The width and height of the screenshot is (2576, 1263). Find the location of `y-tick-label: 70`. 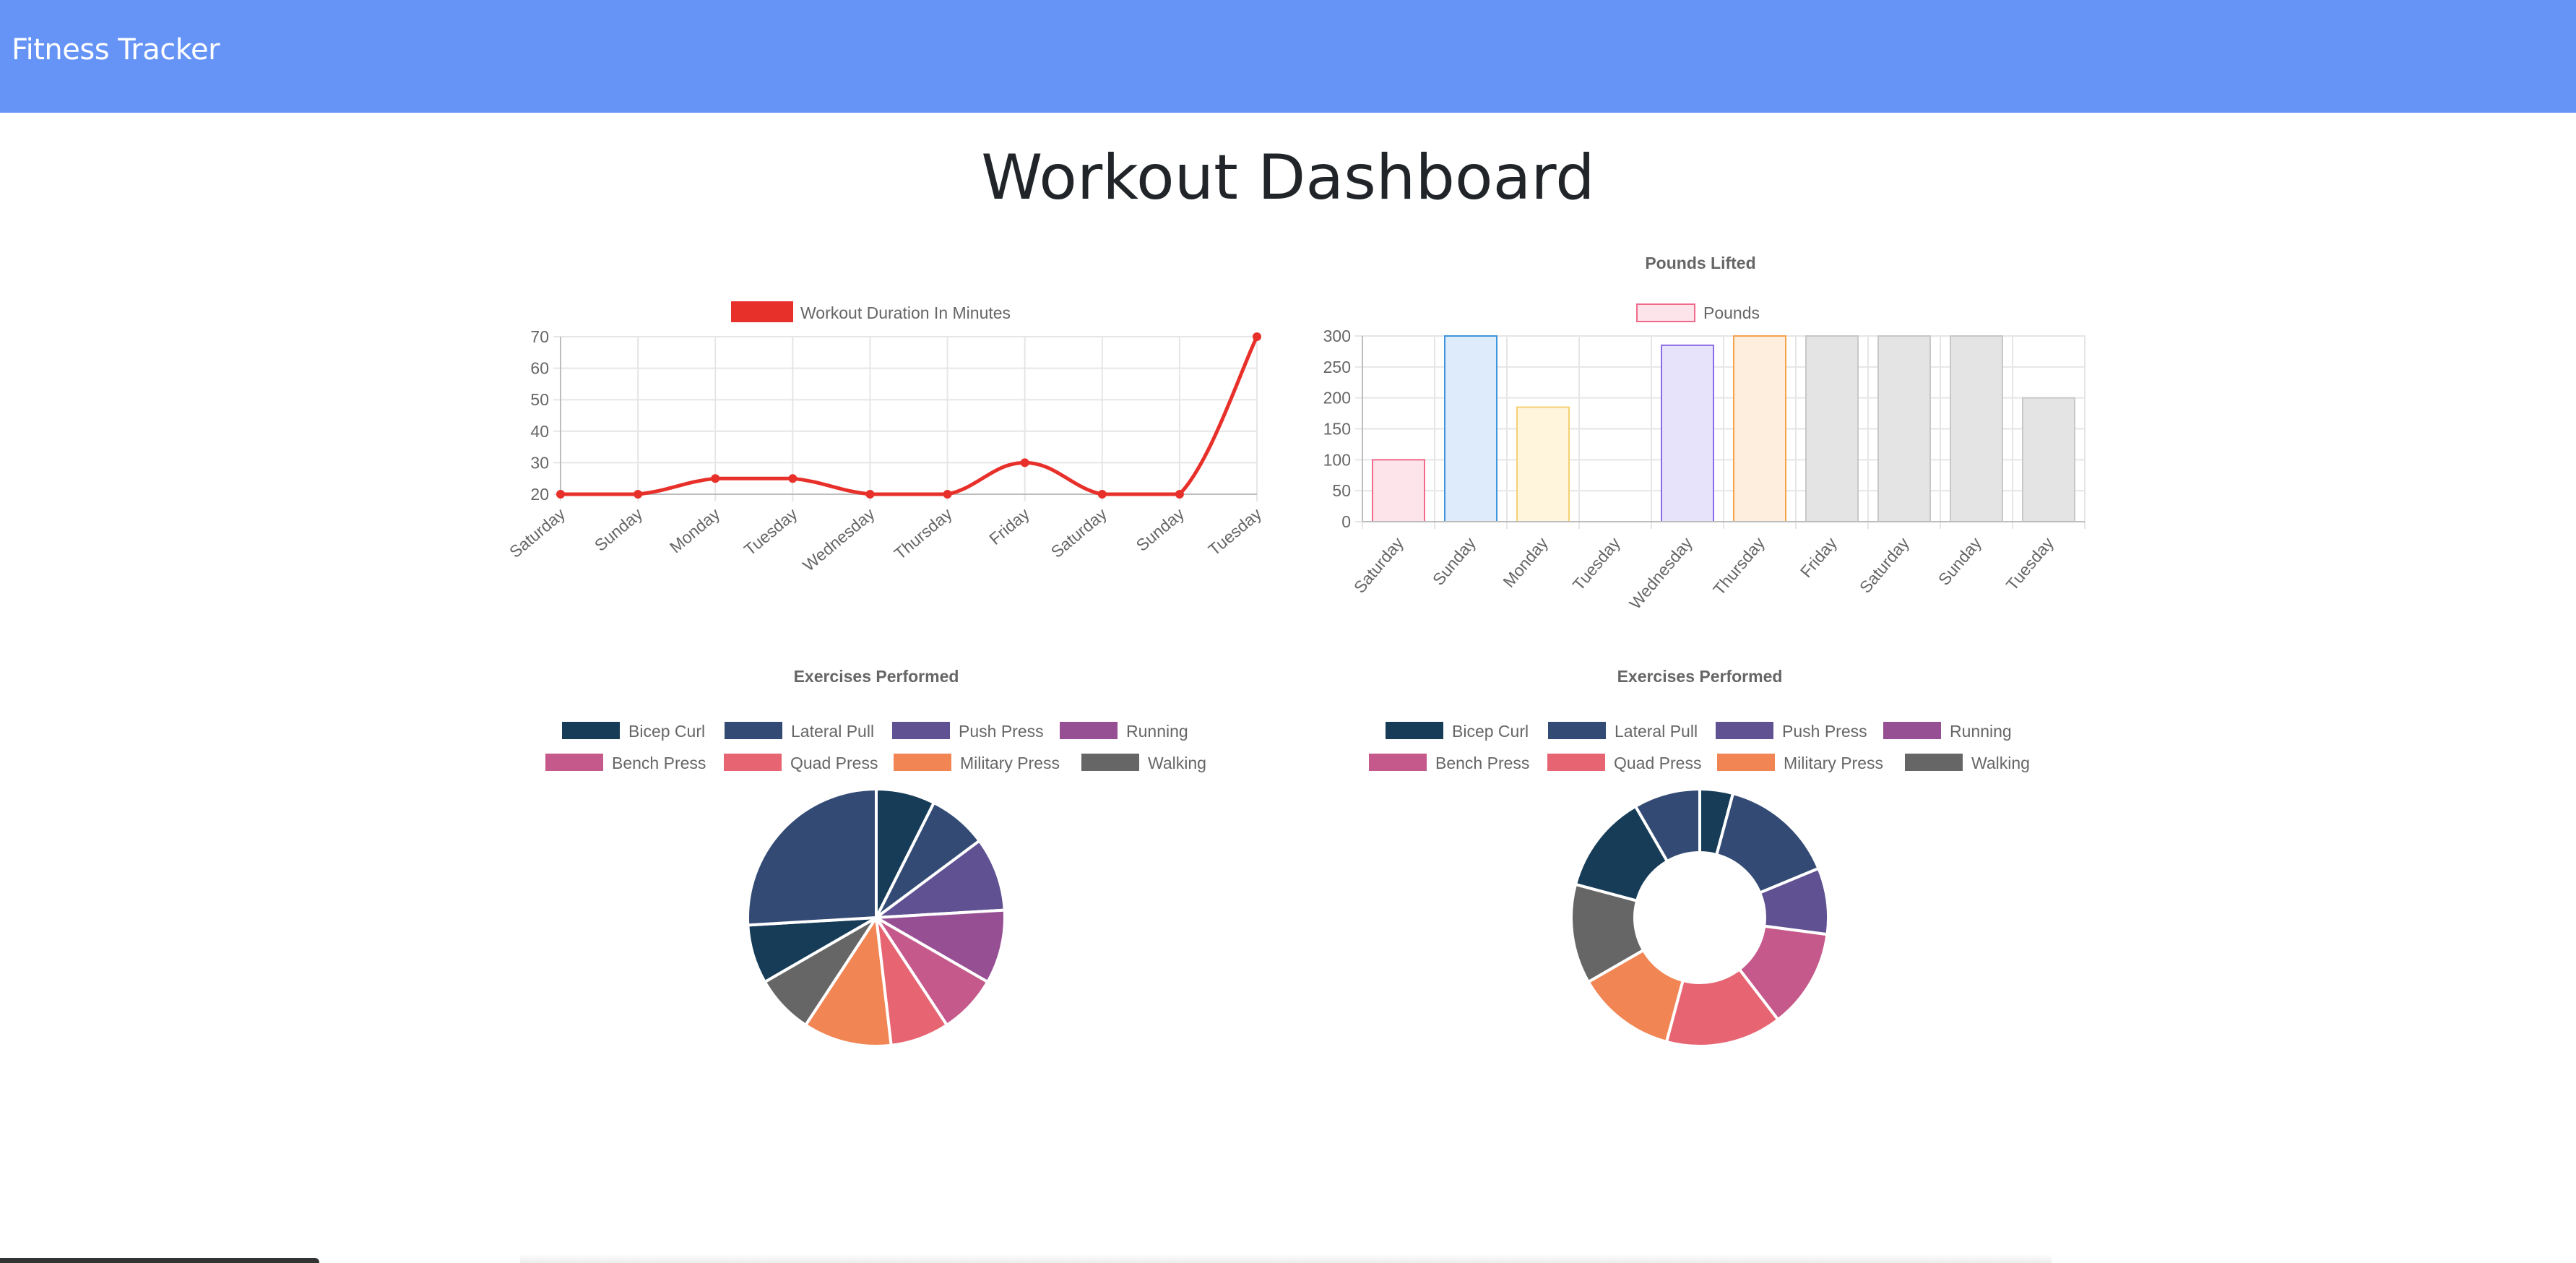

y-tick-label: 70 is located at coordinates (539, 336).